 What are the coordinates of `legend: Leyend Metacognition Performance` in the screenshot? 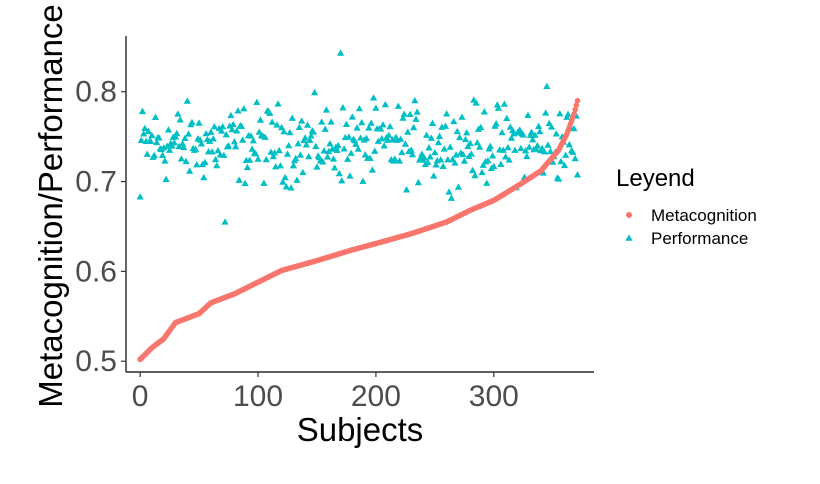 It's located at (686, 206).